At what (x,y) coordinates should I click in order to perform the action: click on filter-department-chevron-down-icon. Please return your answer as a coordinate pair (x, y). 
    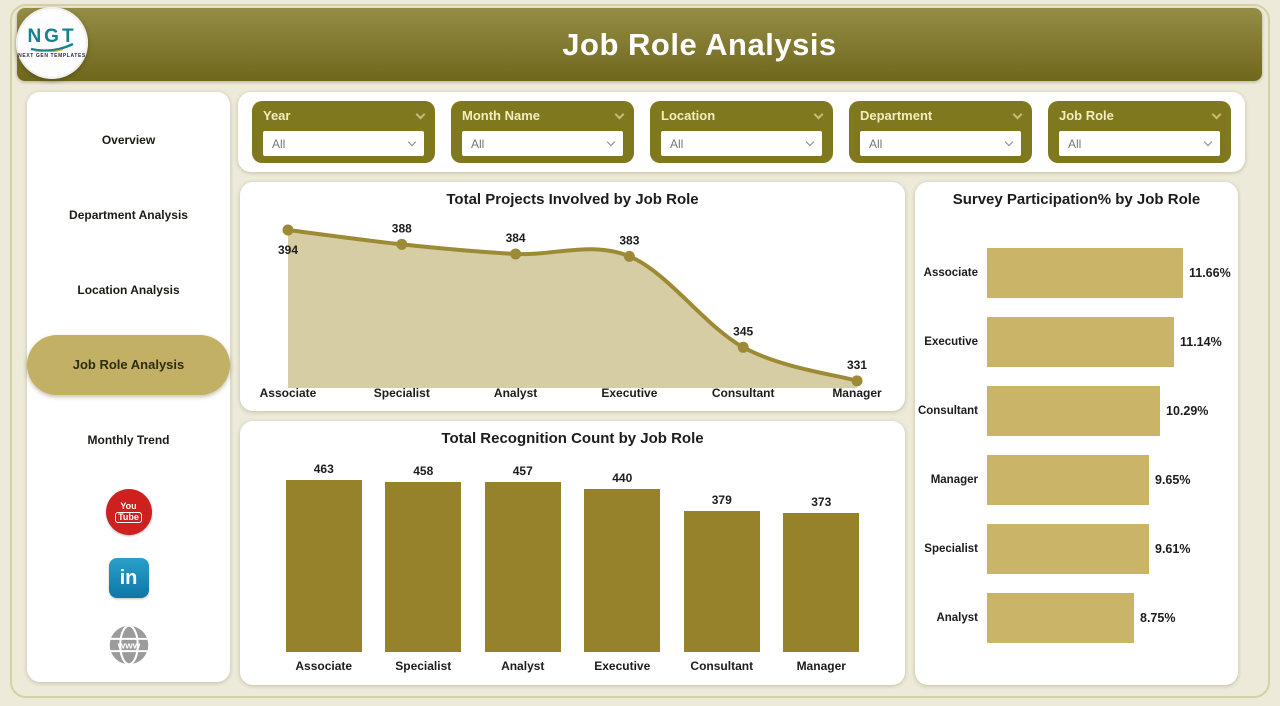
    Looking at the image, I should click on (1017, 114).